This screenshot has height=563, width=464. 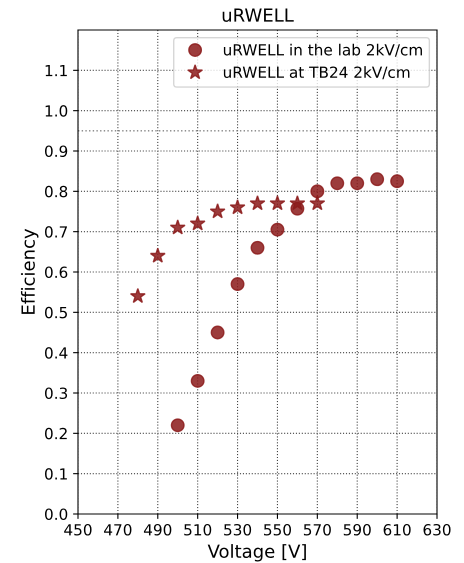 I want to click on y-axis-title: Efficiency, so click(x=29, y=271).